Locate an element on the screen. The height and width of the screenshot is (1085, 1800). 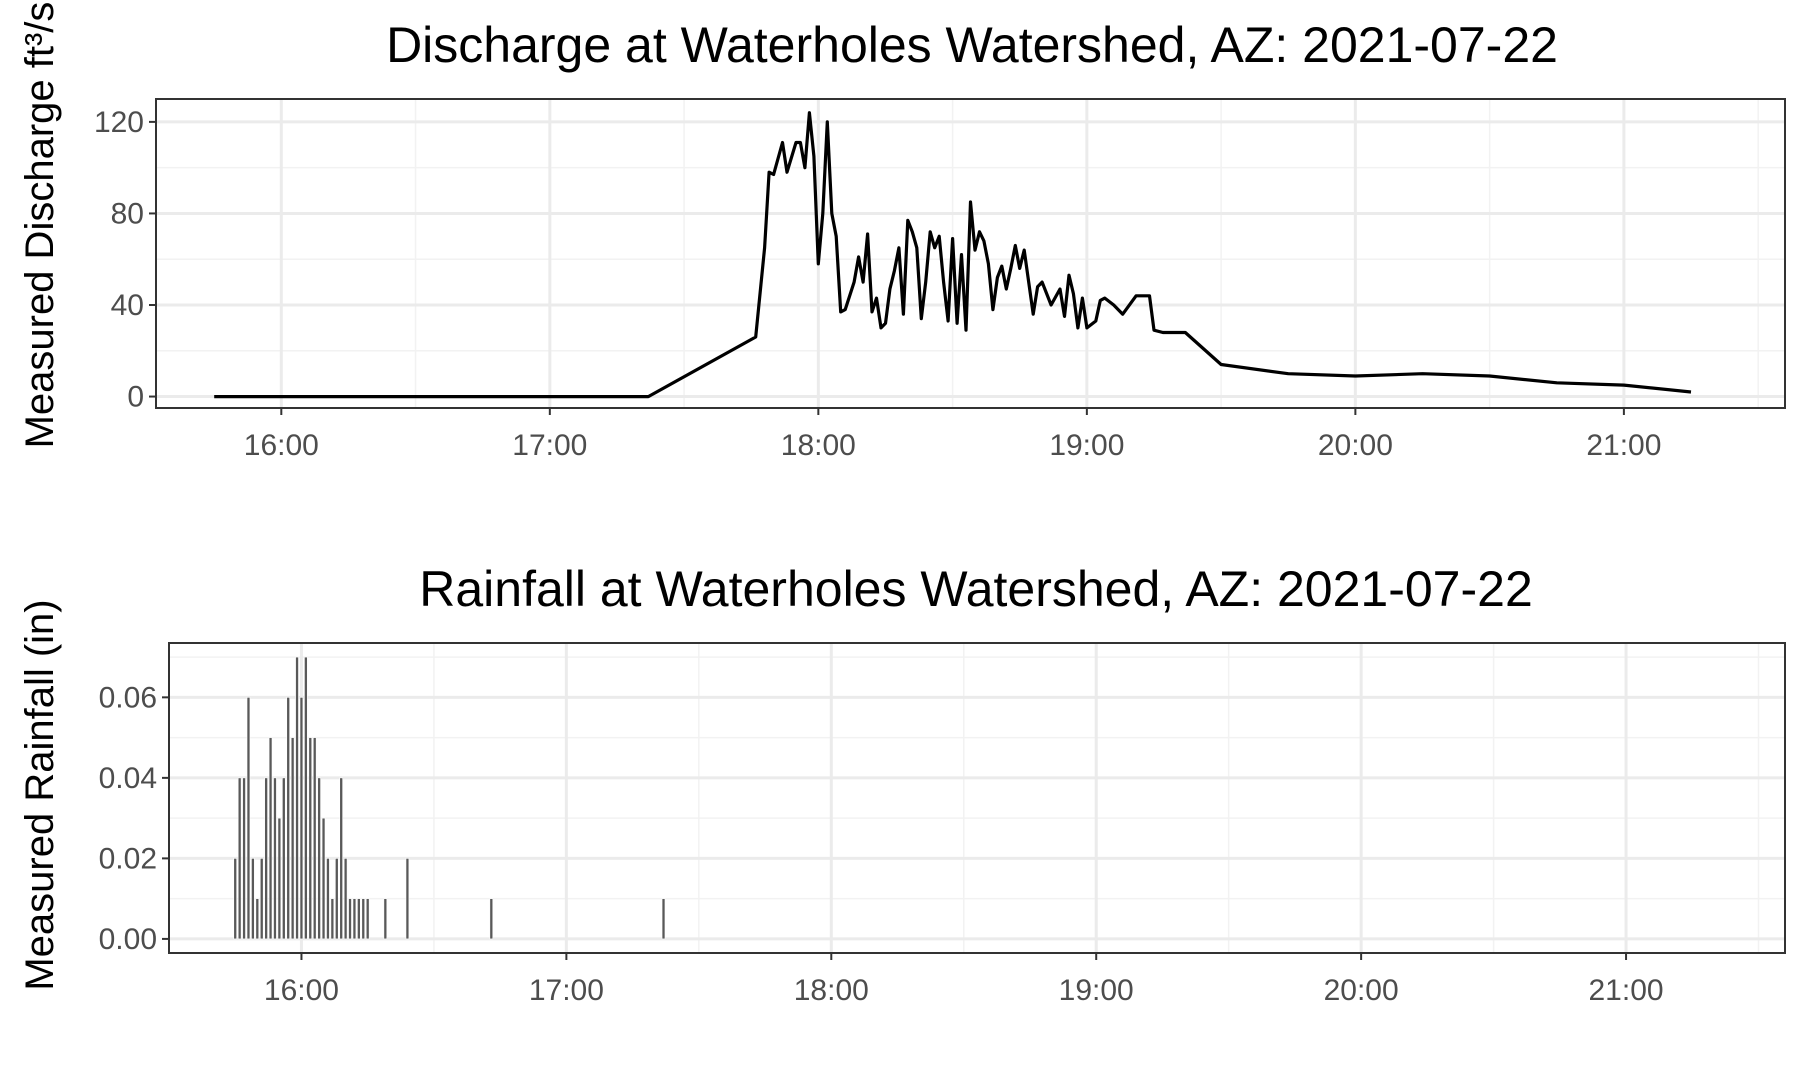
y-tick-label: 40 is located at coordinates (127, 305).